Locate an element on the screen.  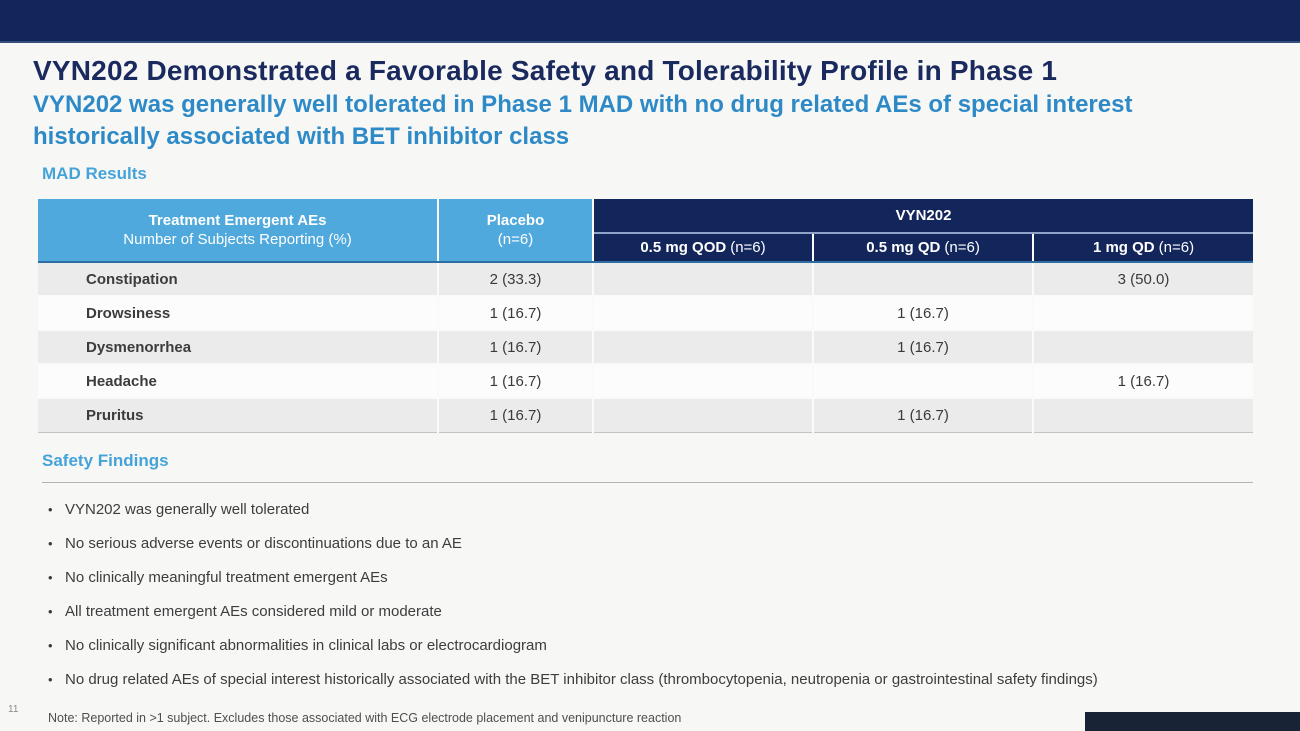
ae-label: Constipation is located at coordinates (238, 279).